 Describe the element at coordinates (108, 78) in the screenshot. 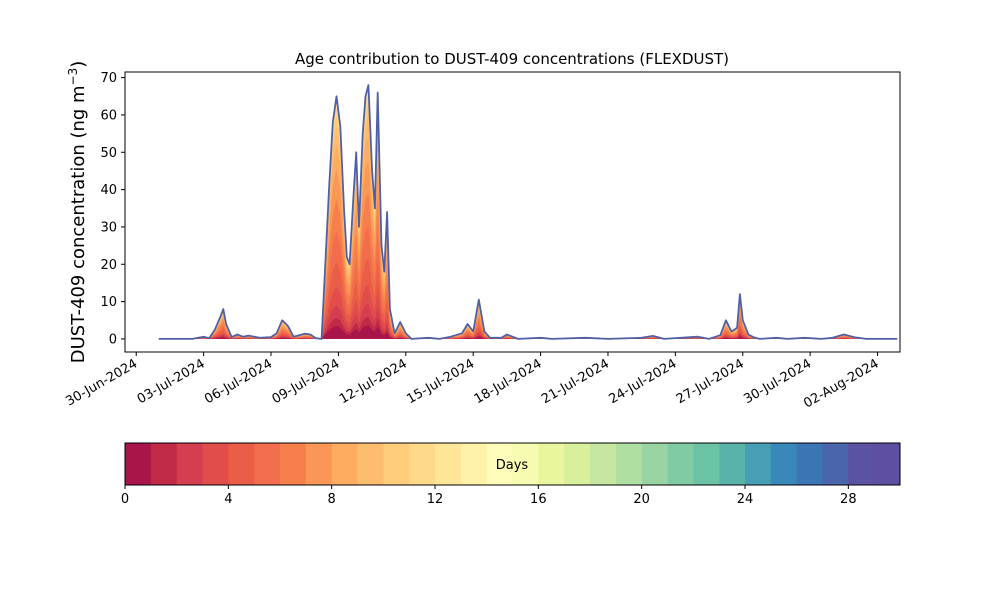

I see `y-tick-label: 70` at that location.